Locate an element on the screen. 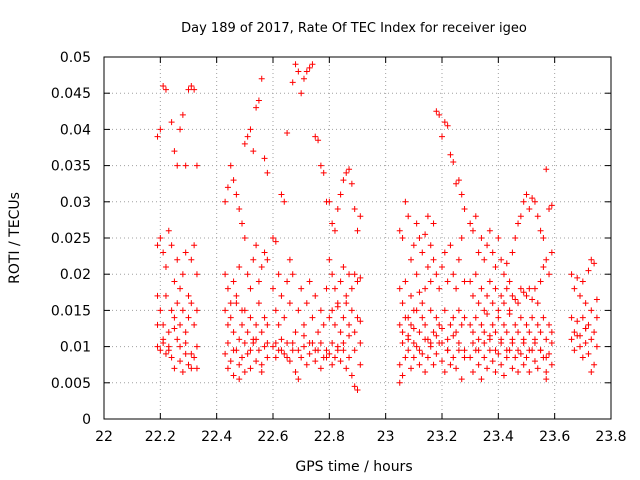 Image resolution: width=640 pixels, height=480 pixels. x-tick-label: 22.6 is located at coordinates (272, 437).